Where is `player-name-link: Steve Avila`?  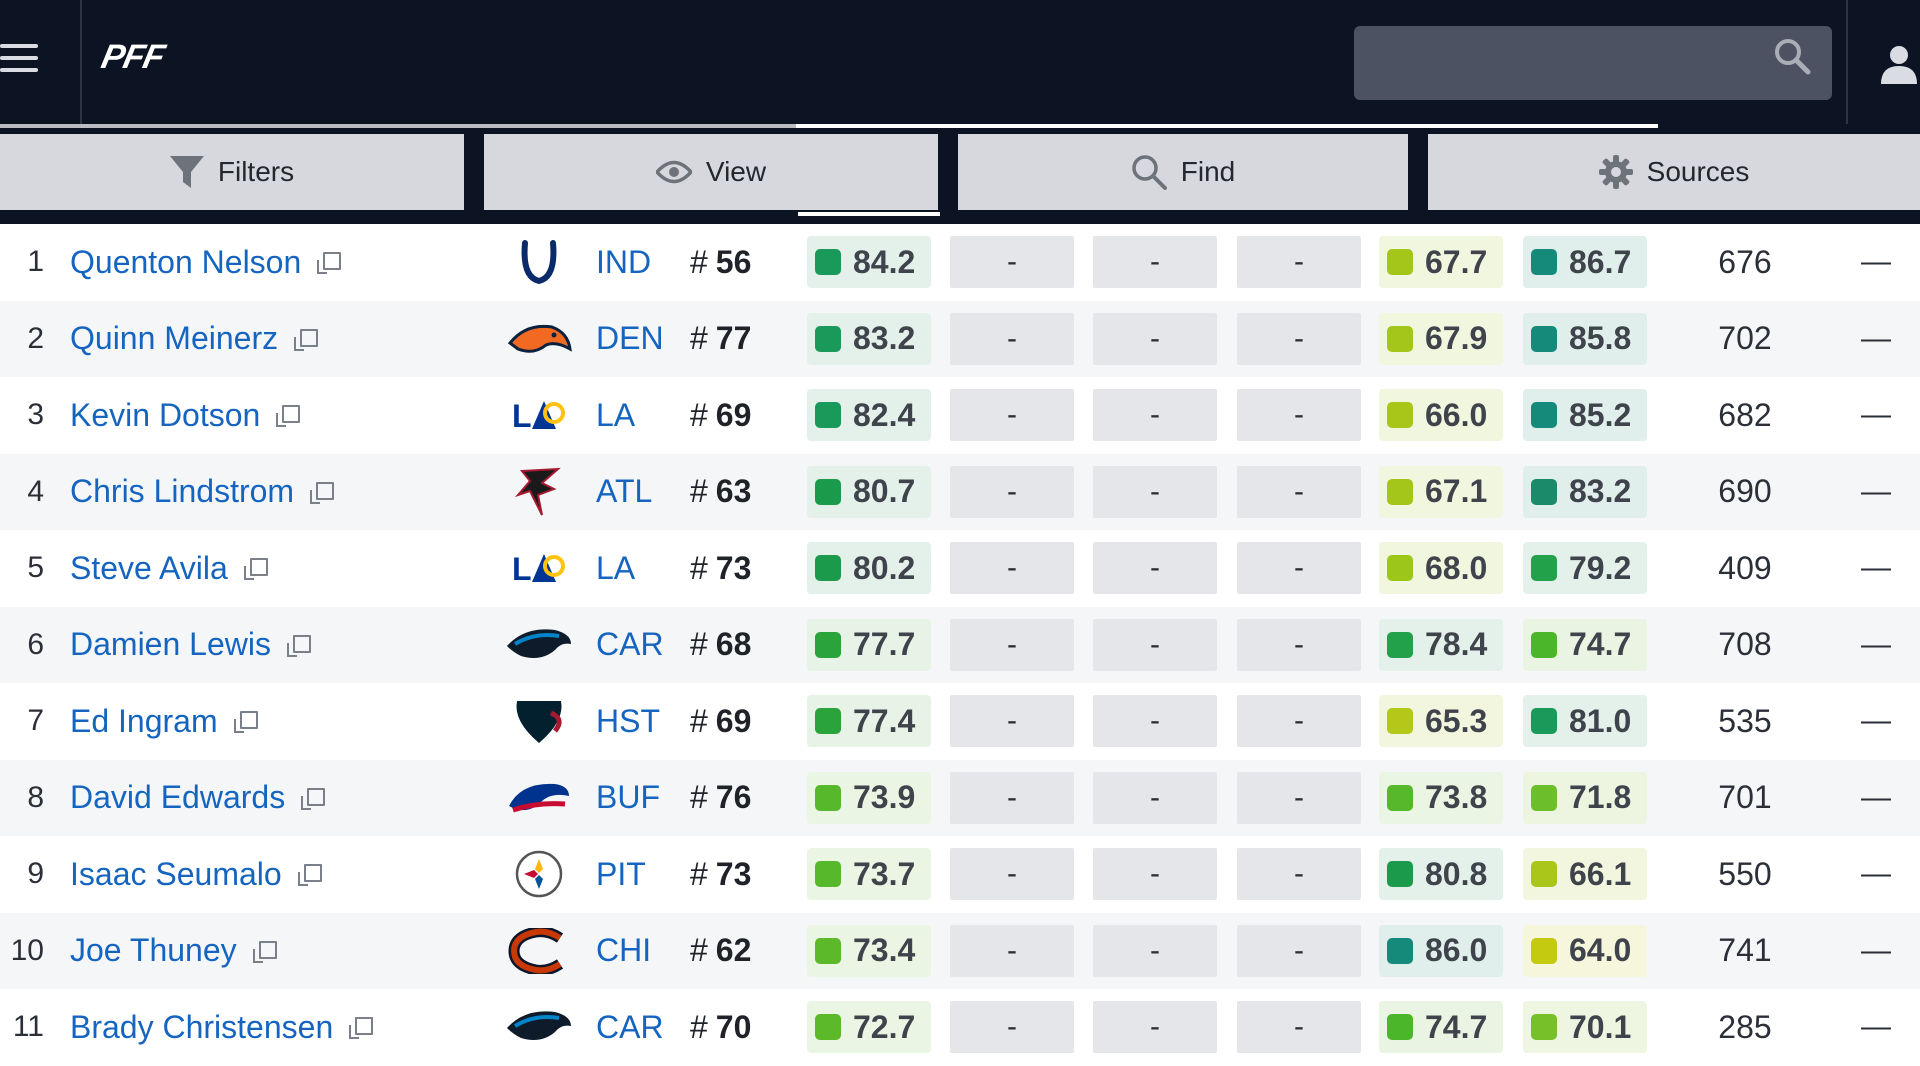 player-name-link: Steve Avila is located at coordinates (169, 568).